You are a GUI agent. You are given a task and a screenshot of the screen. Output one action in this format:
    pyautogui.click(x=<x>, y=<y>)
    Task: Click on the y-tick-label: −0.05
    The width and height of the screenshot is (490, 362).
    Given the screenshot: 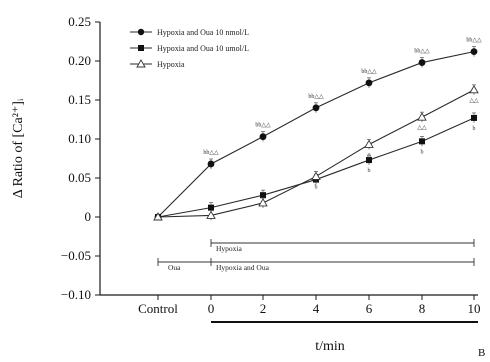 What is the action you would take?
    pyautogui.click(x=76, y=255)
    